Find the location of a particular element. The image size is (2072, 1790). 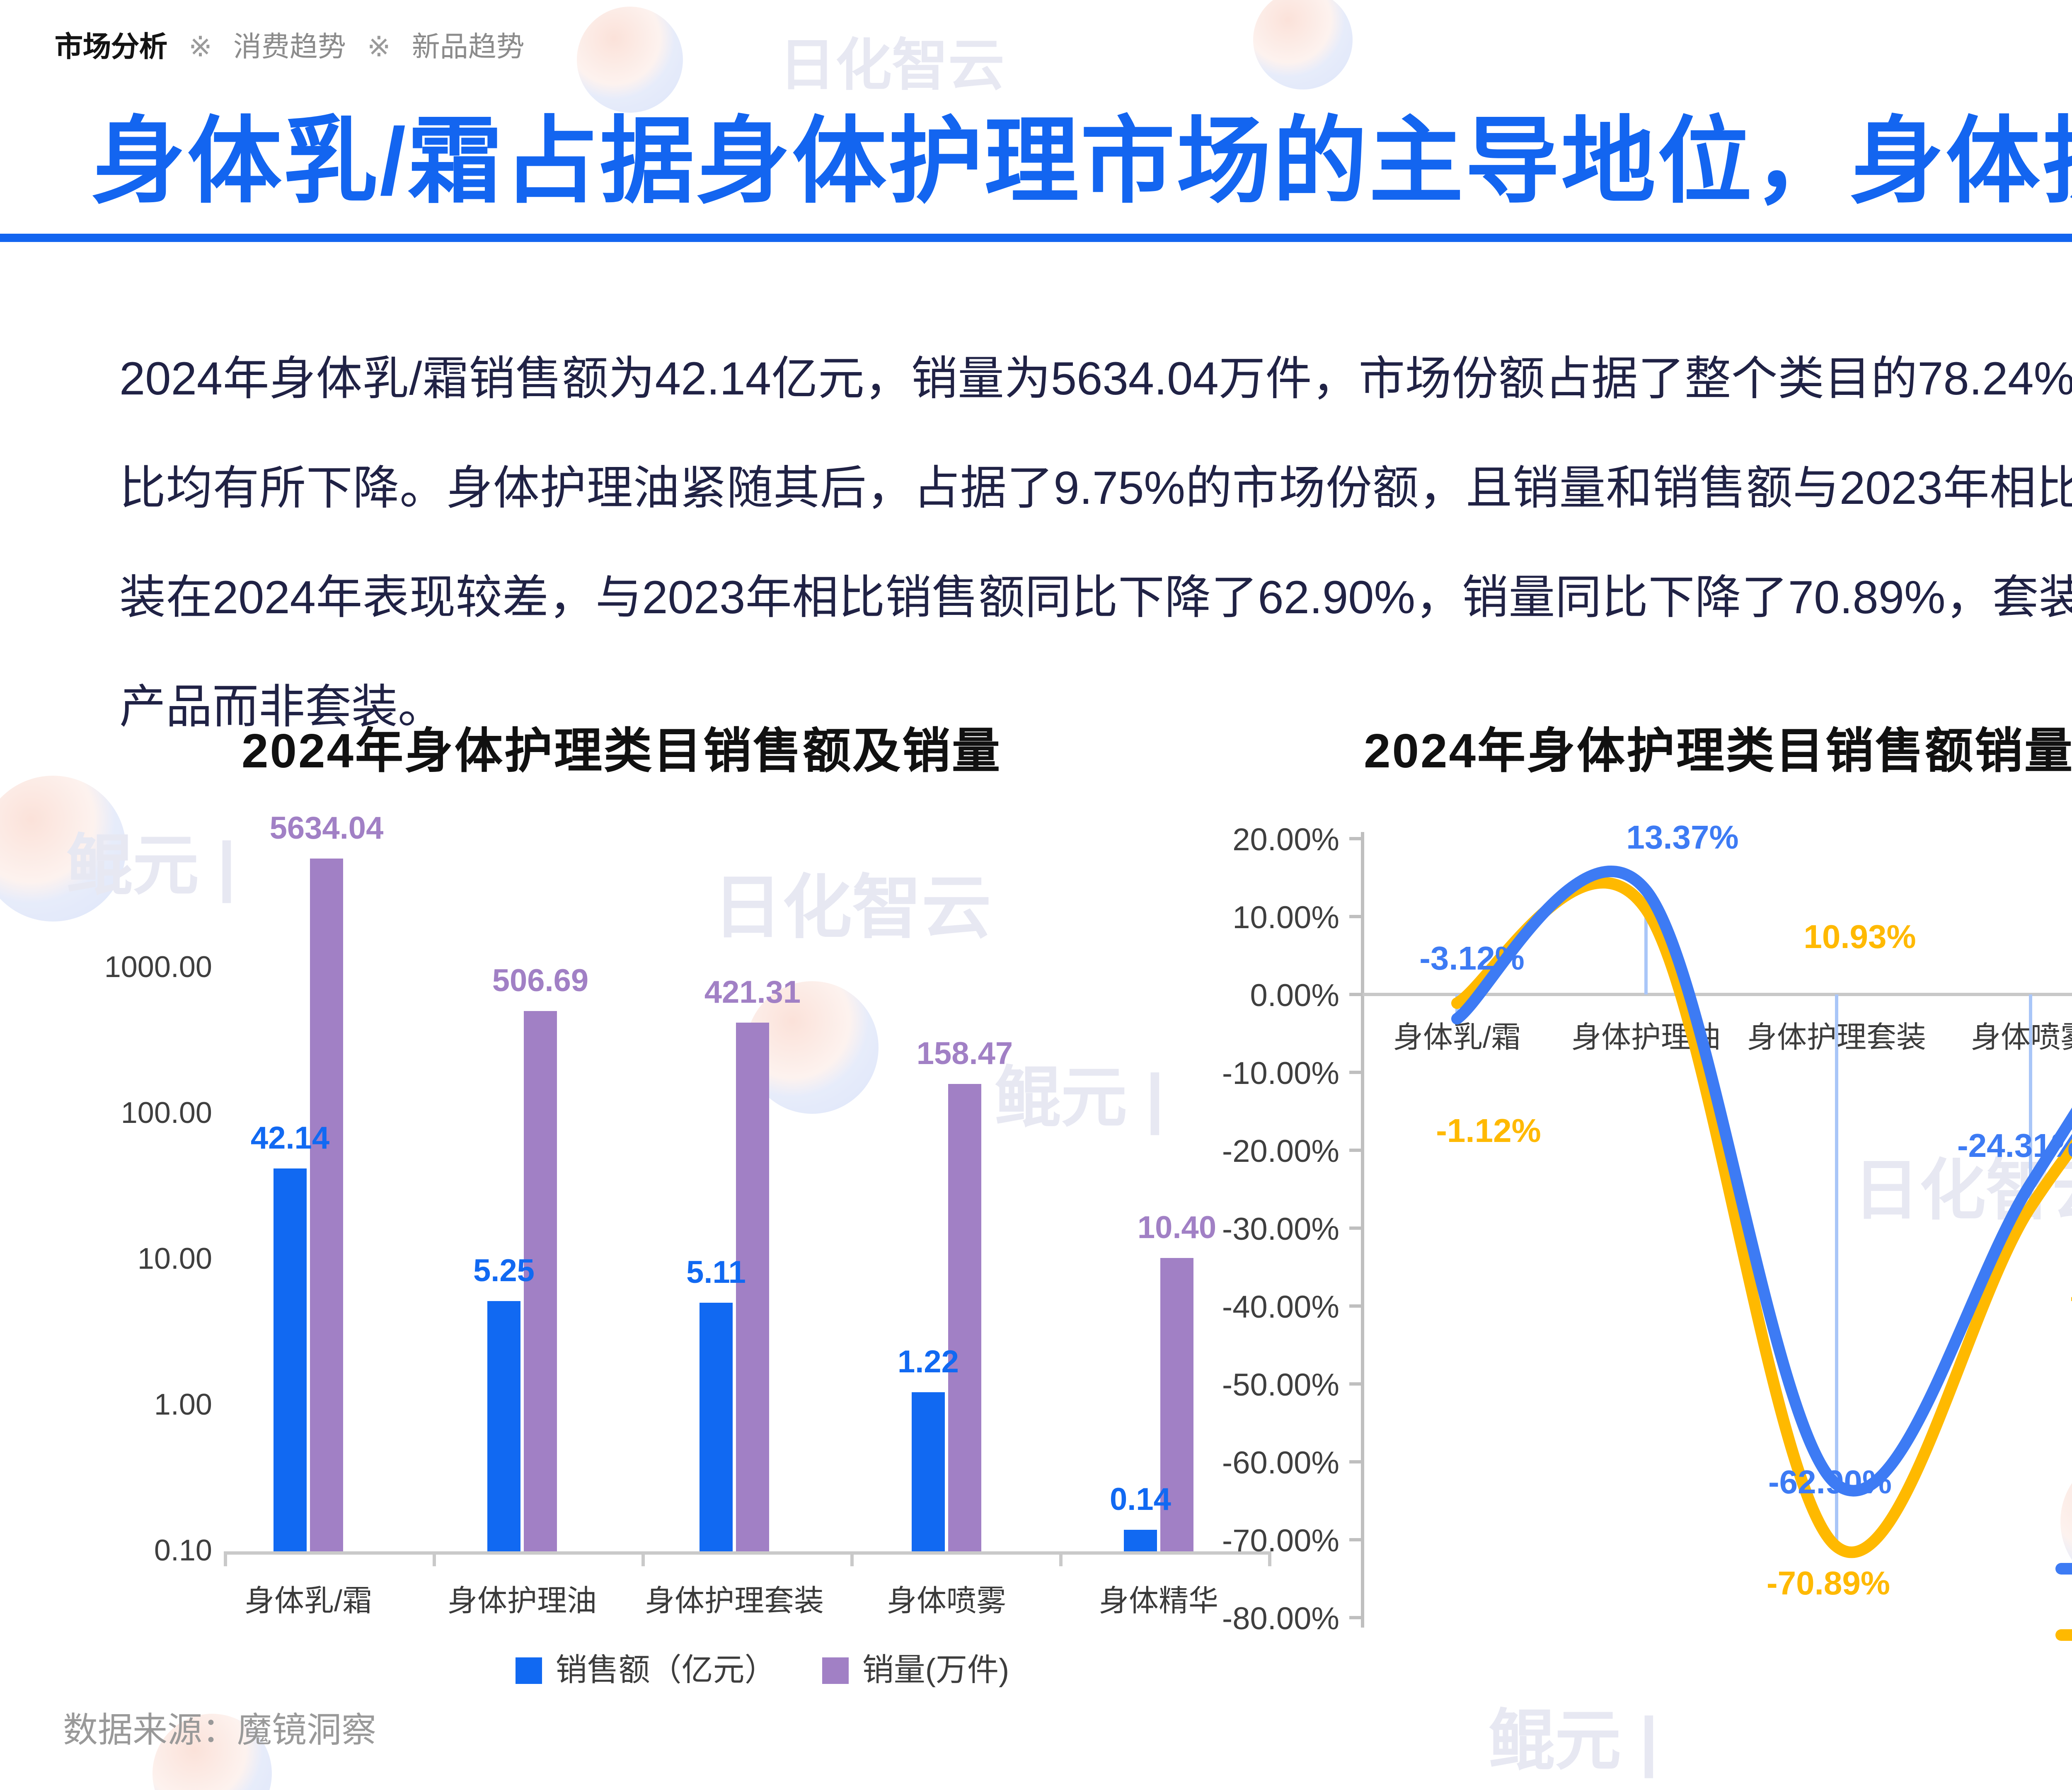

bar-volume-value-label: 10.40 is located at coordinates (1177, 1228).